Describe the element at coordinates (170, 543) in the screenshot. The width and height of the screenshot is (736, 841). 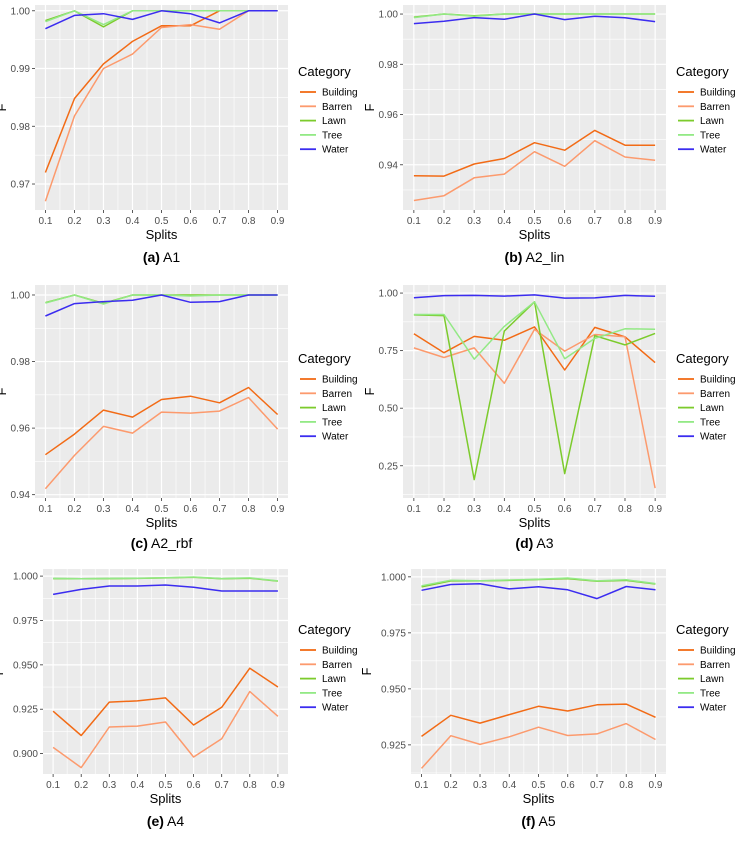
I see `caption-text: A2_rbf` at that location.